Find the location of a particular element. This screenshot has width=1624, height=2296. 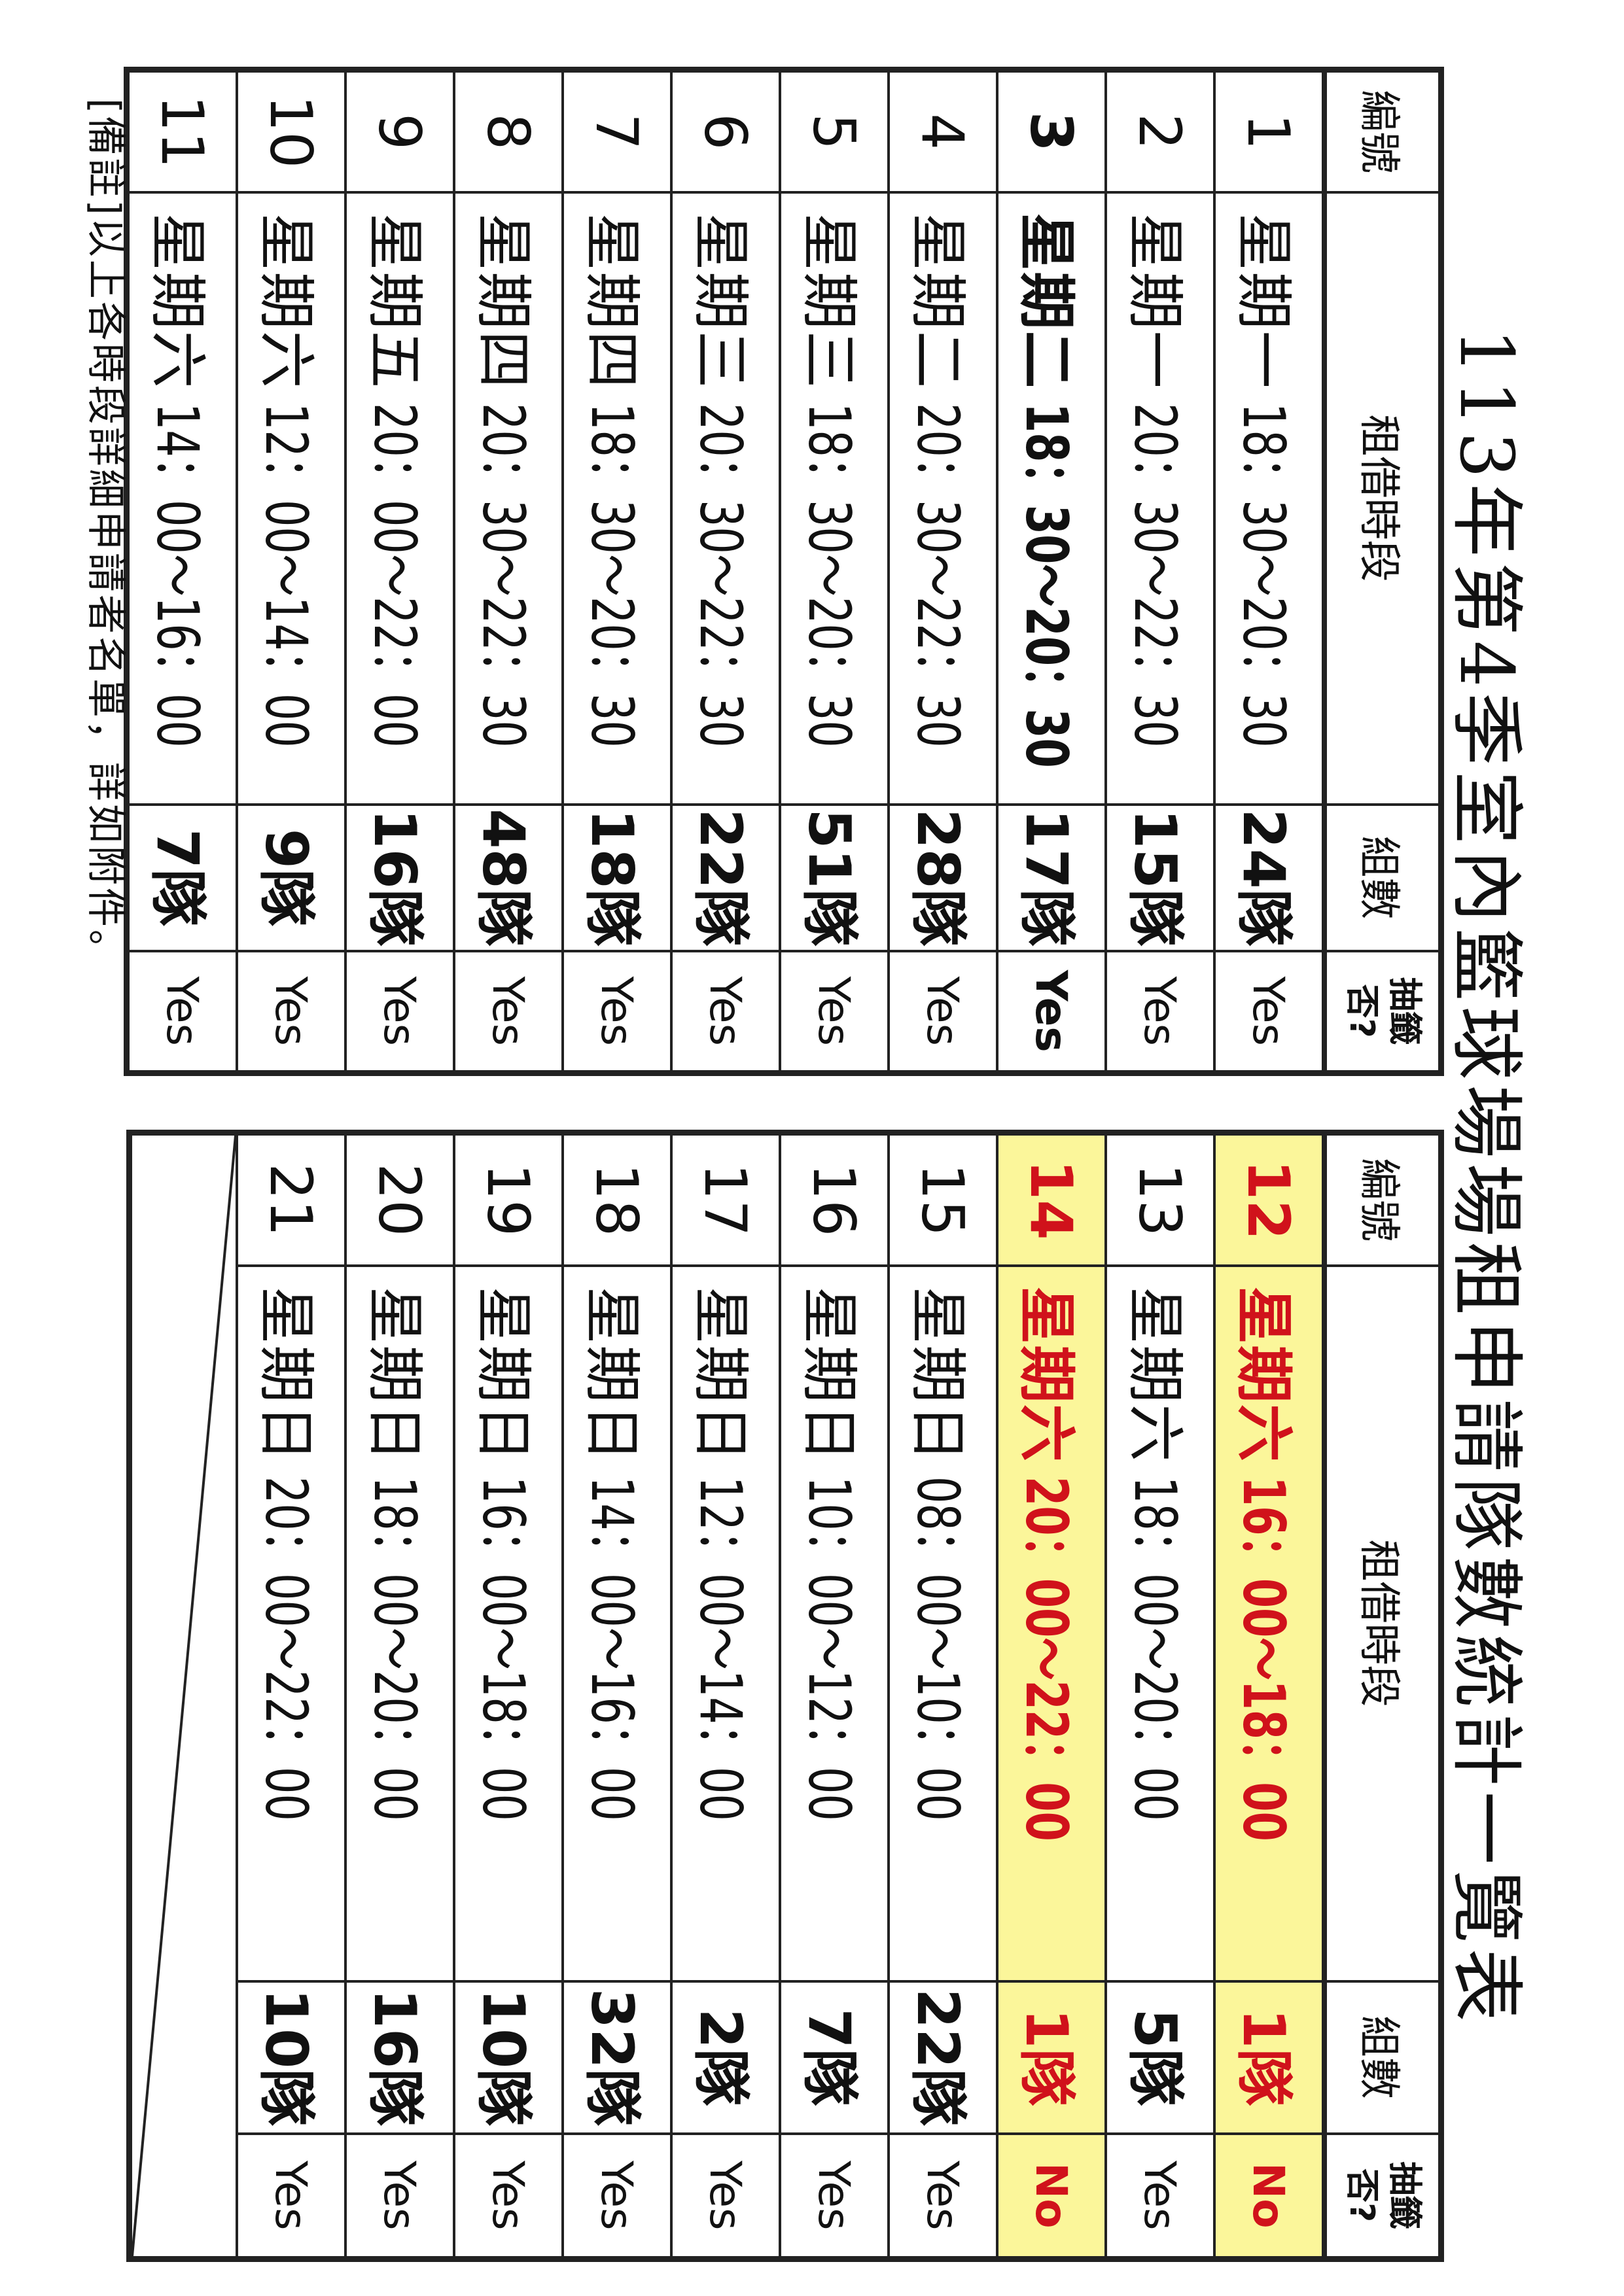

table-row: 19 星期日 16：00～18：00 10隊 Yes is located at coordinates (508, 1695).